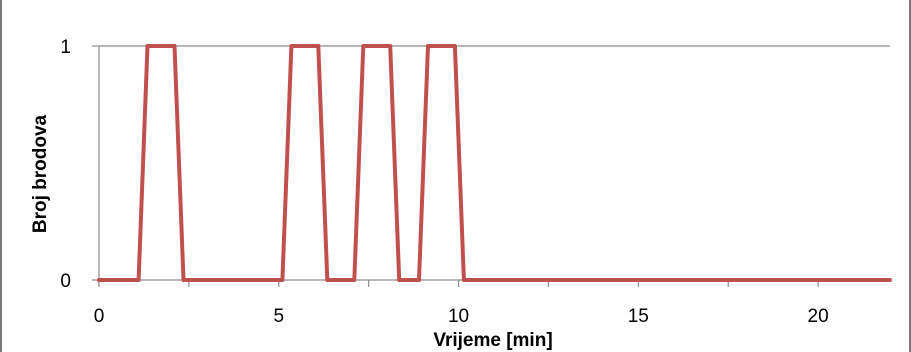 Image resolution: width=911 pixels, height=352 pixels. I want to click on x-tick-label: 0, so click(99, 316).